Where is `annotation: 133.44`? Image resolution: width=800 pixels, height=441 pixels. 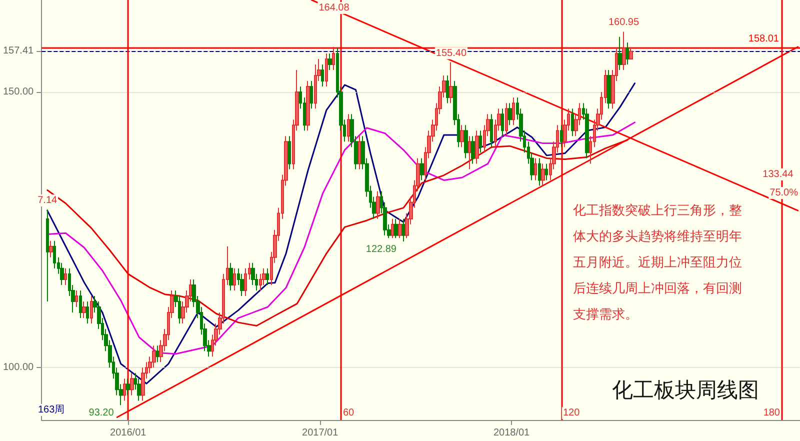
annotation: 133.44 is located at coordinates (778, 174).